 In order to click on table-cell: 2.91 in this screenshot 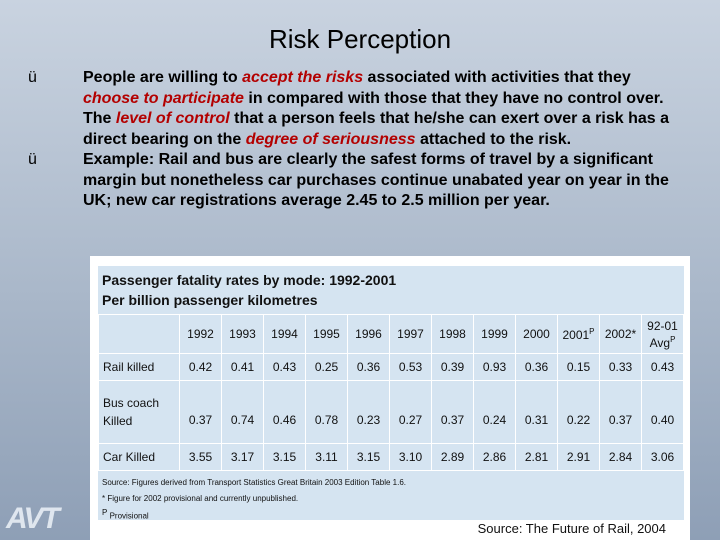, I will do `click(578, 457)`.